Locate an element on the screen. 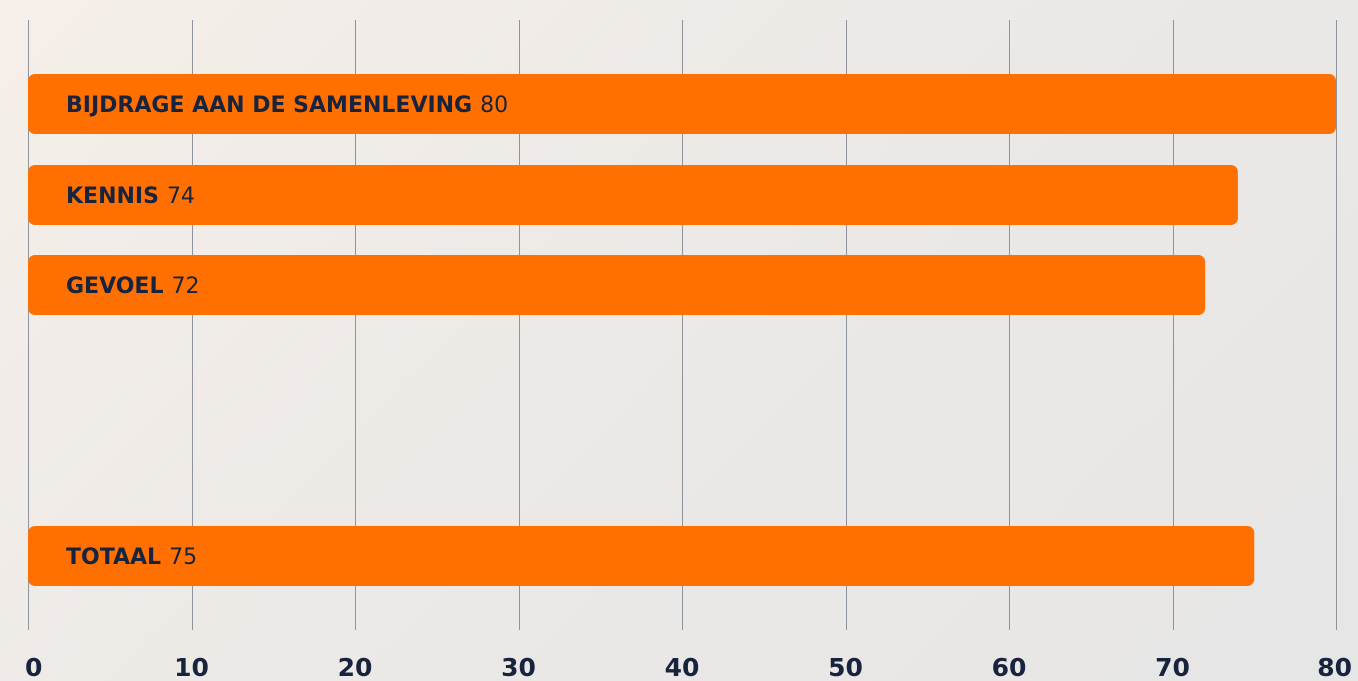 This screenshot has height=681, width=1358. bar-totaal is located at coordinates (641, 556).